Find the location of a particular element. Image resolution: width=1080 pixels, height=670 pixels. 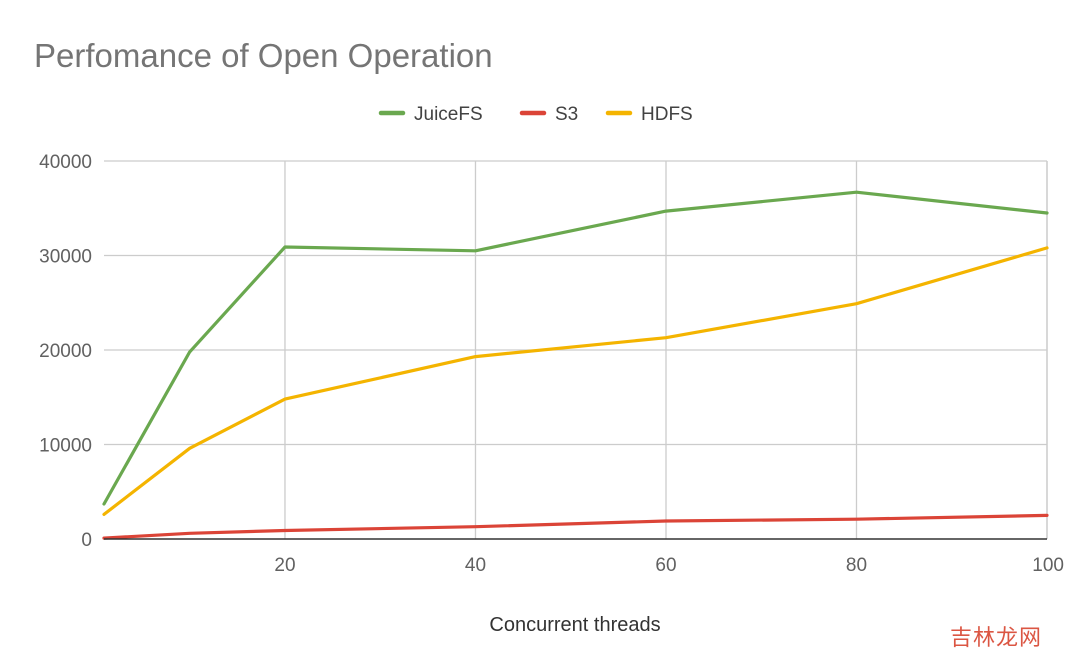

x-tick-label: 80 is located at coordinates (856, 565).